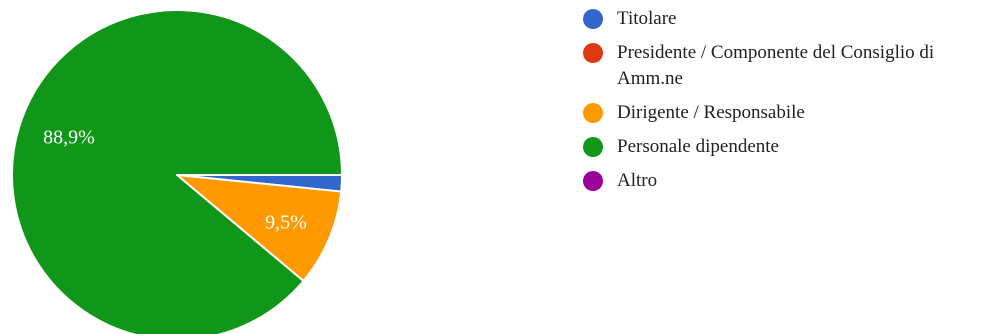 This screenshot has width=991, height=334. Describe the element at coordinates (783, 181) in the screenshot. I see `legend-item-altro: Altro` at that location.